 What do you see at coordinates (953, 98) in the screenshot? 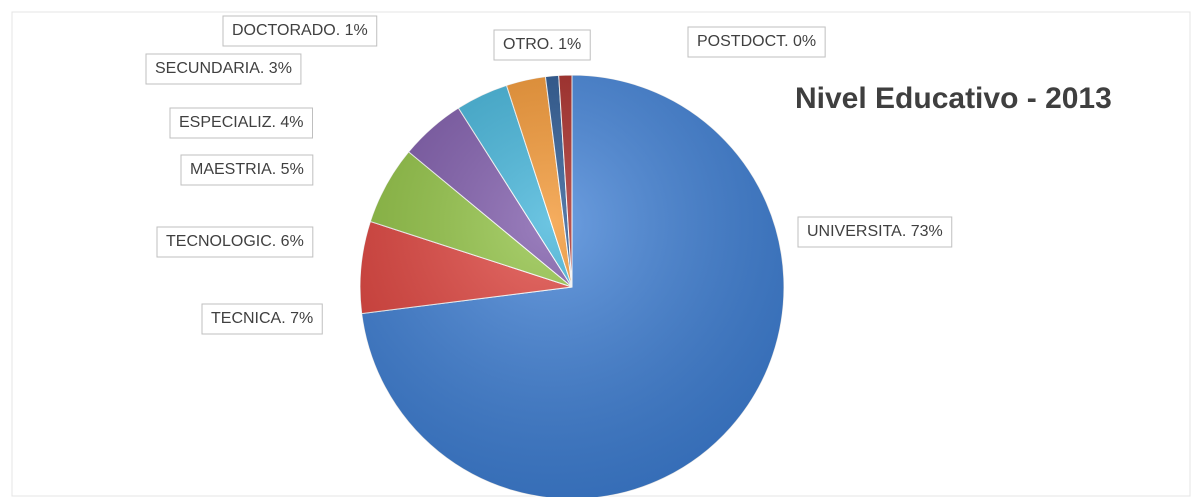
I see `chart-title: Nivel Educativo - 2013` at bounding box center [953, 98].